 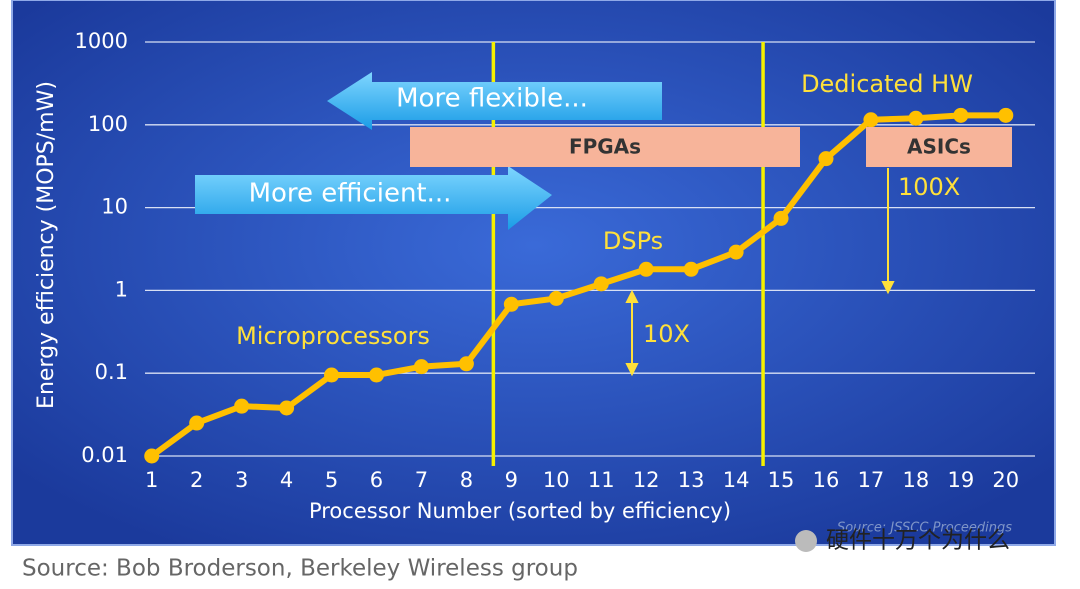 What do you see at coordinates (691, 480) in the screenshot?
I see `x-tick-label: 13` at bounding box center [691, 480].